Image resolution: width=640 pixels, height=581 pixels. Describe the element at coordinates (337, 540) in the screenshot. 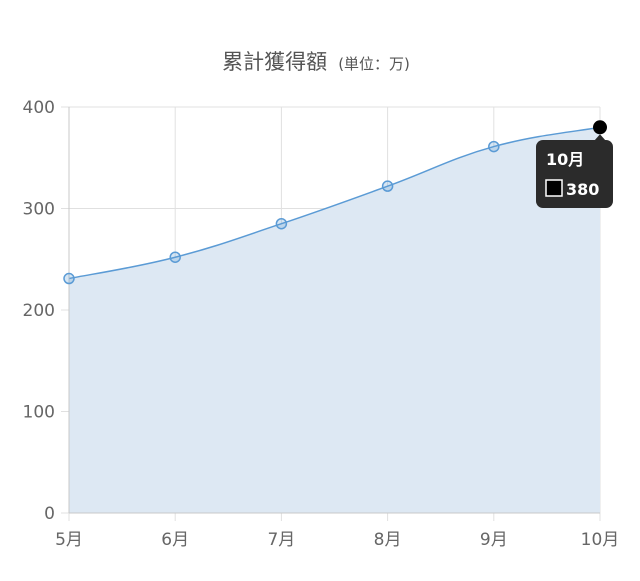

I see `x-axis-ticks: 5月 6月 7月 8月 9月 10月` at that location.